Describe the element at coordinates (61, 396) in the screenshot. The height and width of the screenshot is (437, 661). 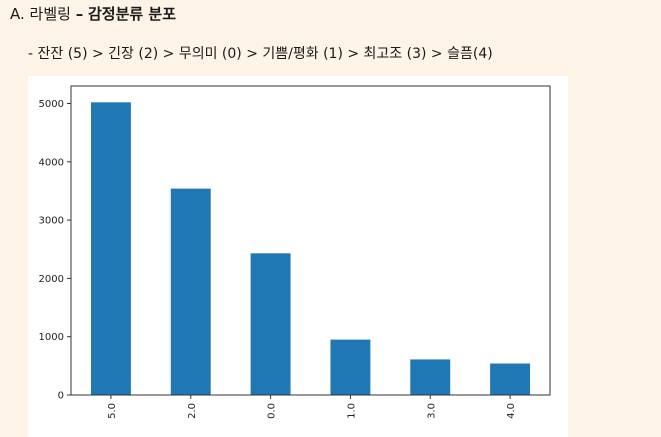
I see `y-tick-label: 0` at that location.